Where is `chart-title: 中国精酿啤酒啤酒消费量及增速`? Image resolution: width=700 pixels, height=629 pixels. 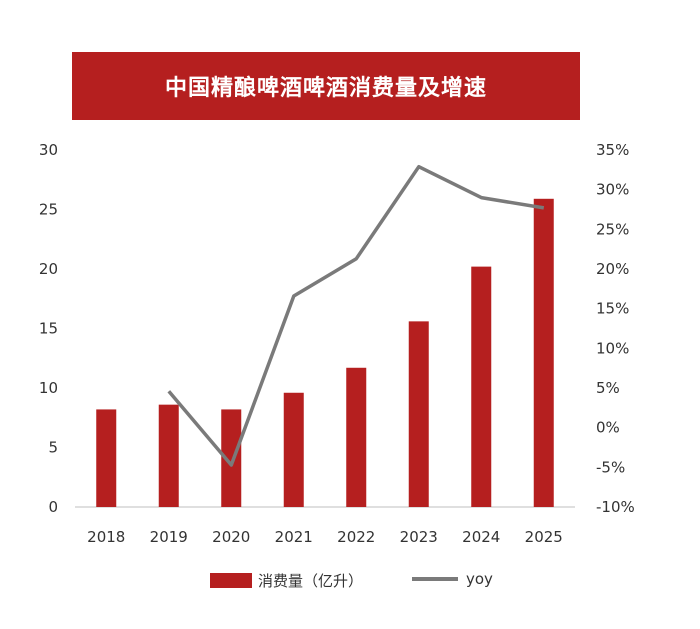
chart-title: 中国精酿啤酒啤酒消费量及增速 is located at coordinates (325, 88).